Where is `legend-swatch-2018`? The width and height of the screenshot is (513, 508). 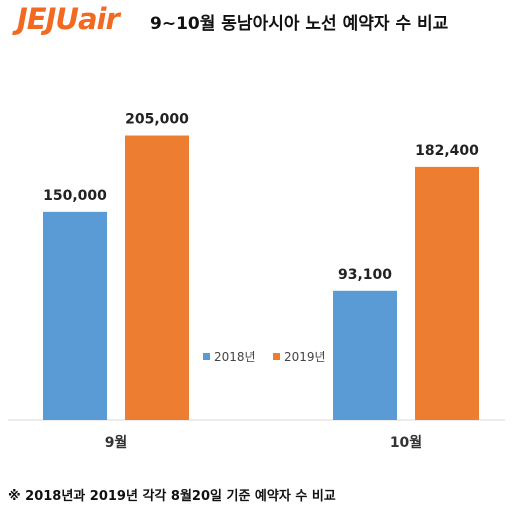
legend-swatch-2018 is located at coordinates (206, 356).